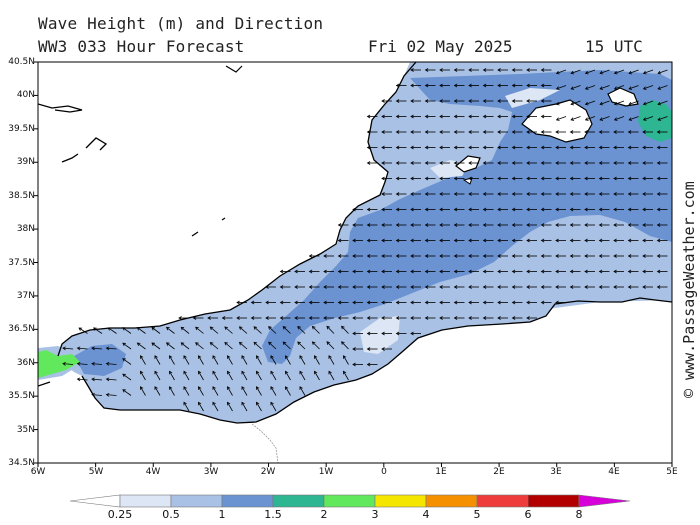 Image resolution: width=700 pixels, height=525 pixels. I want to click on lon-label: 1W, so click(326, 472).